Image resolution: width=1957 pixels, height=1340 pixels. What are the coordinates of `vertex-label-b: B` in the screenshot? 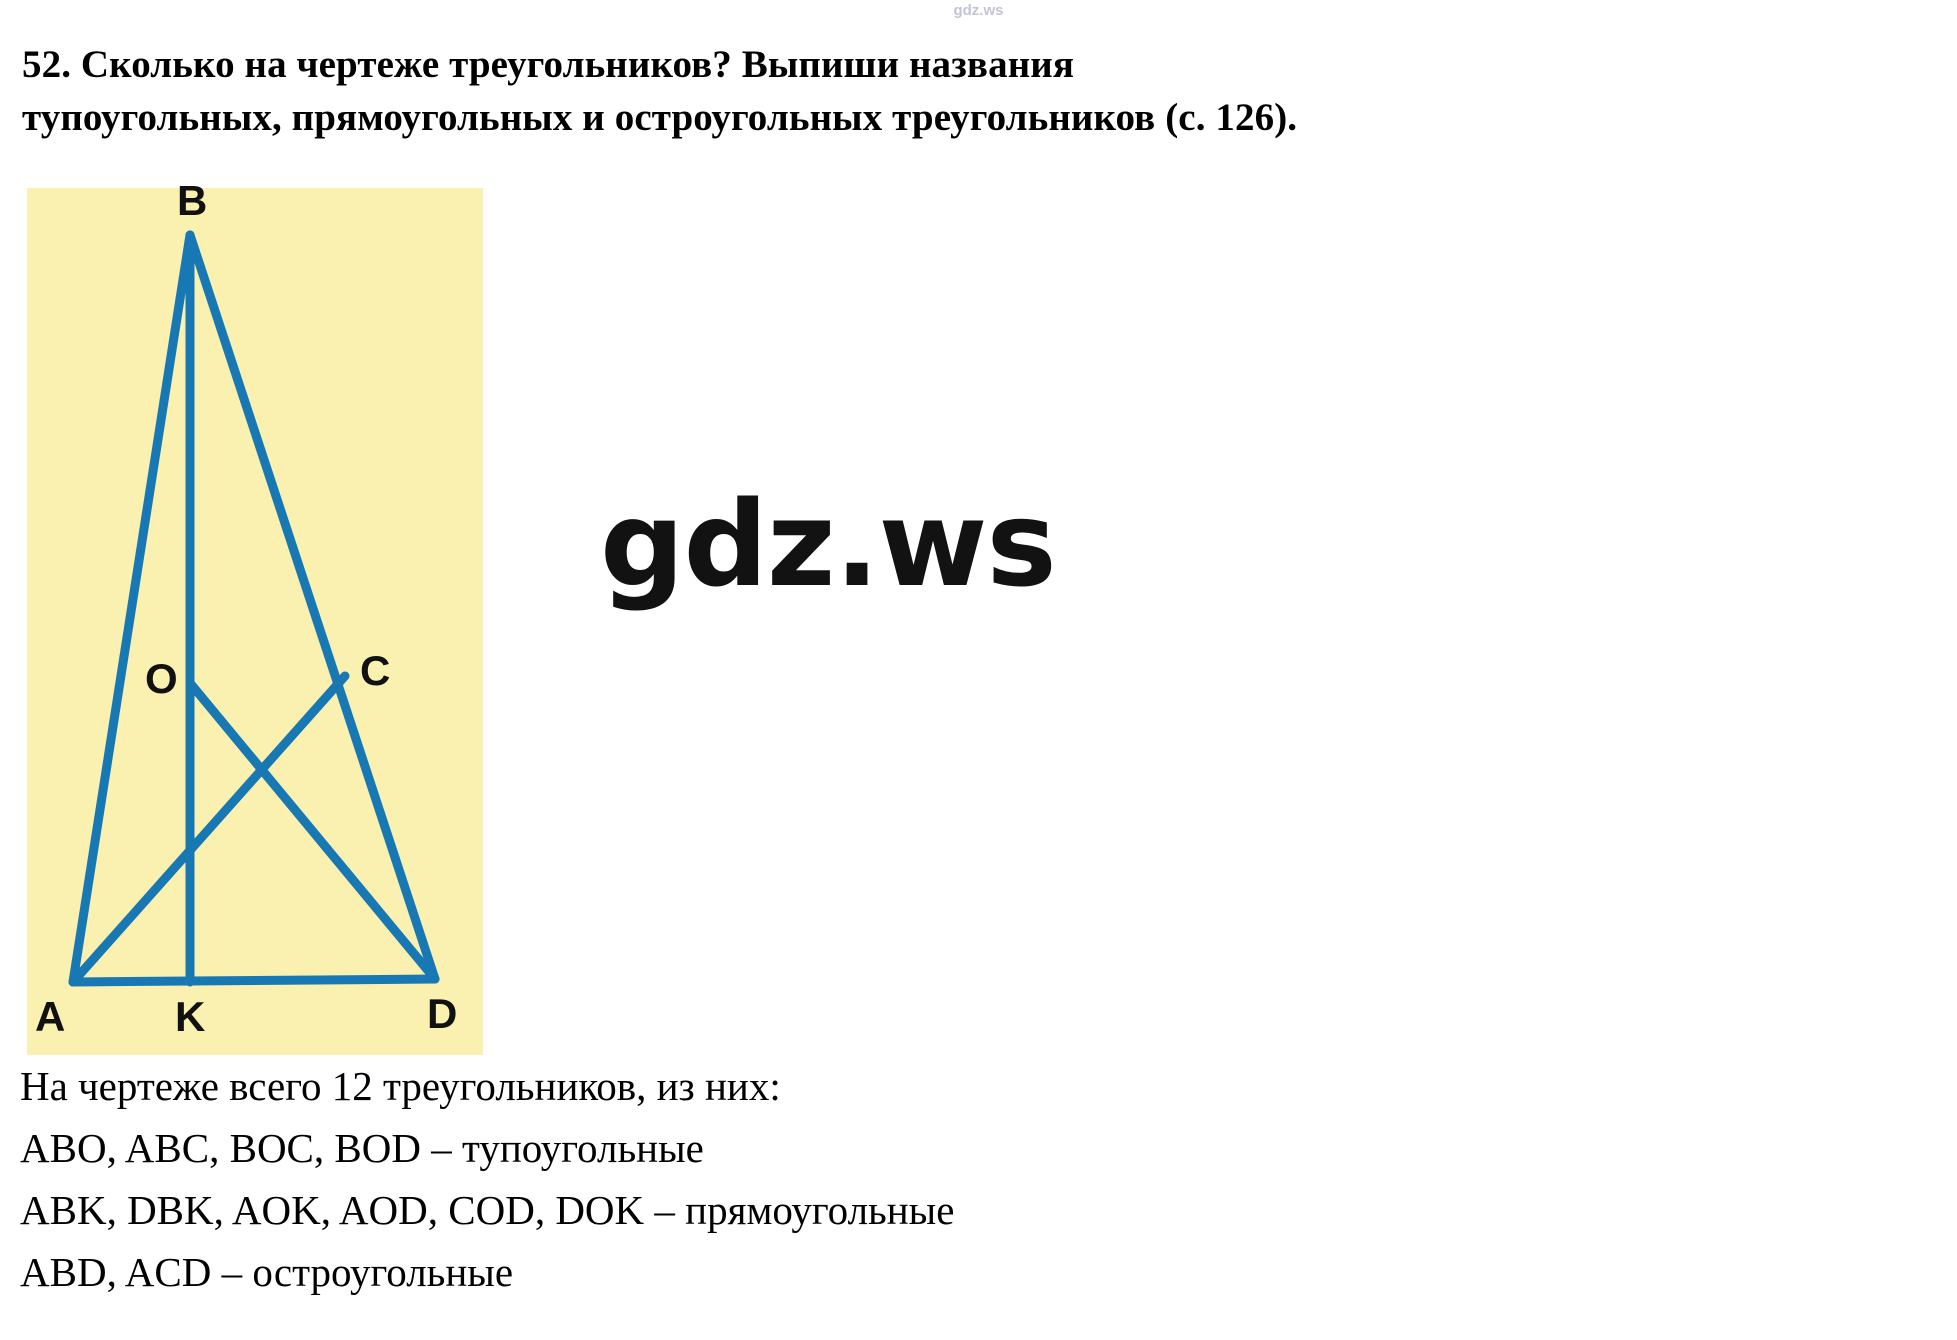 It's located at (192, 200).